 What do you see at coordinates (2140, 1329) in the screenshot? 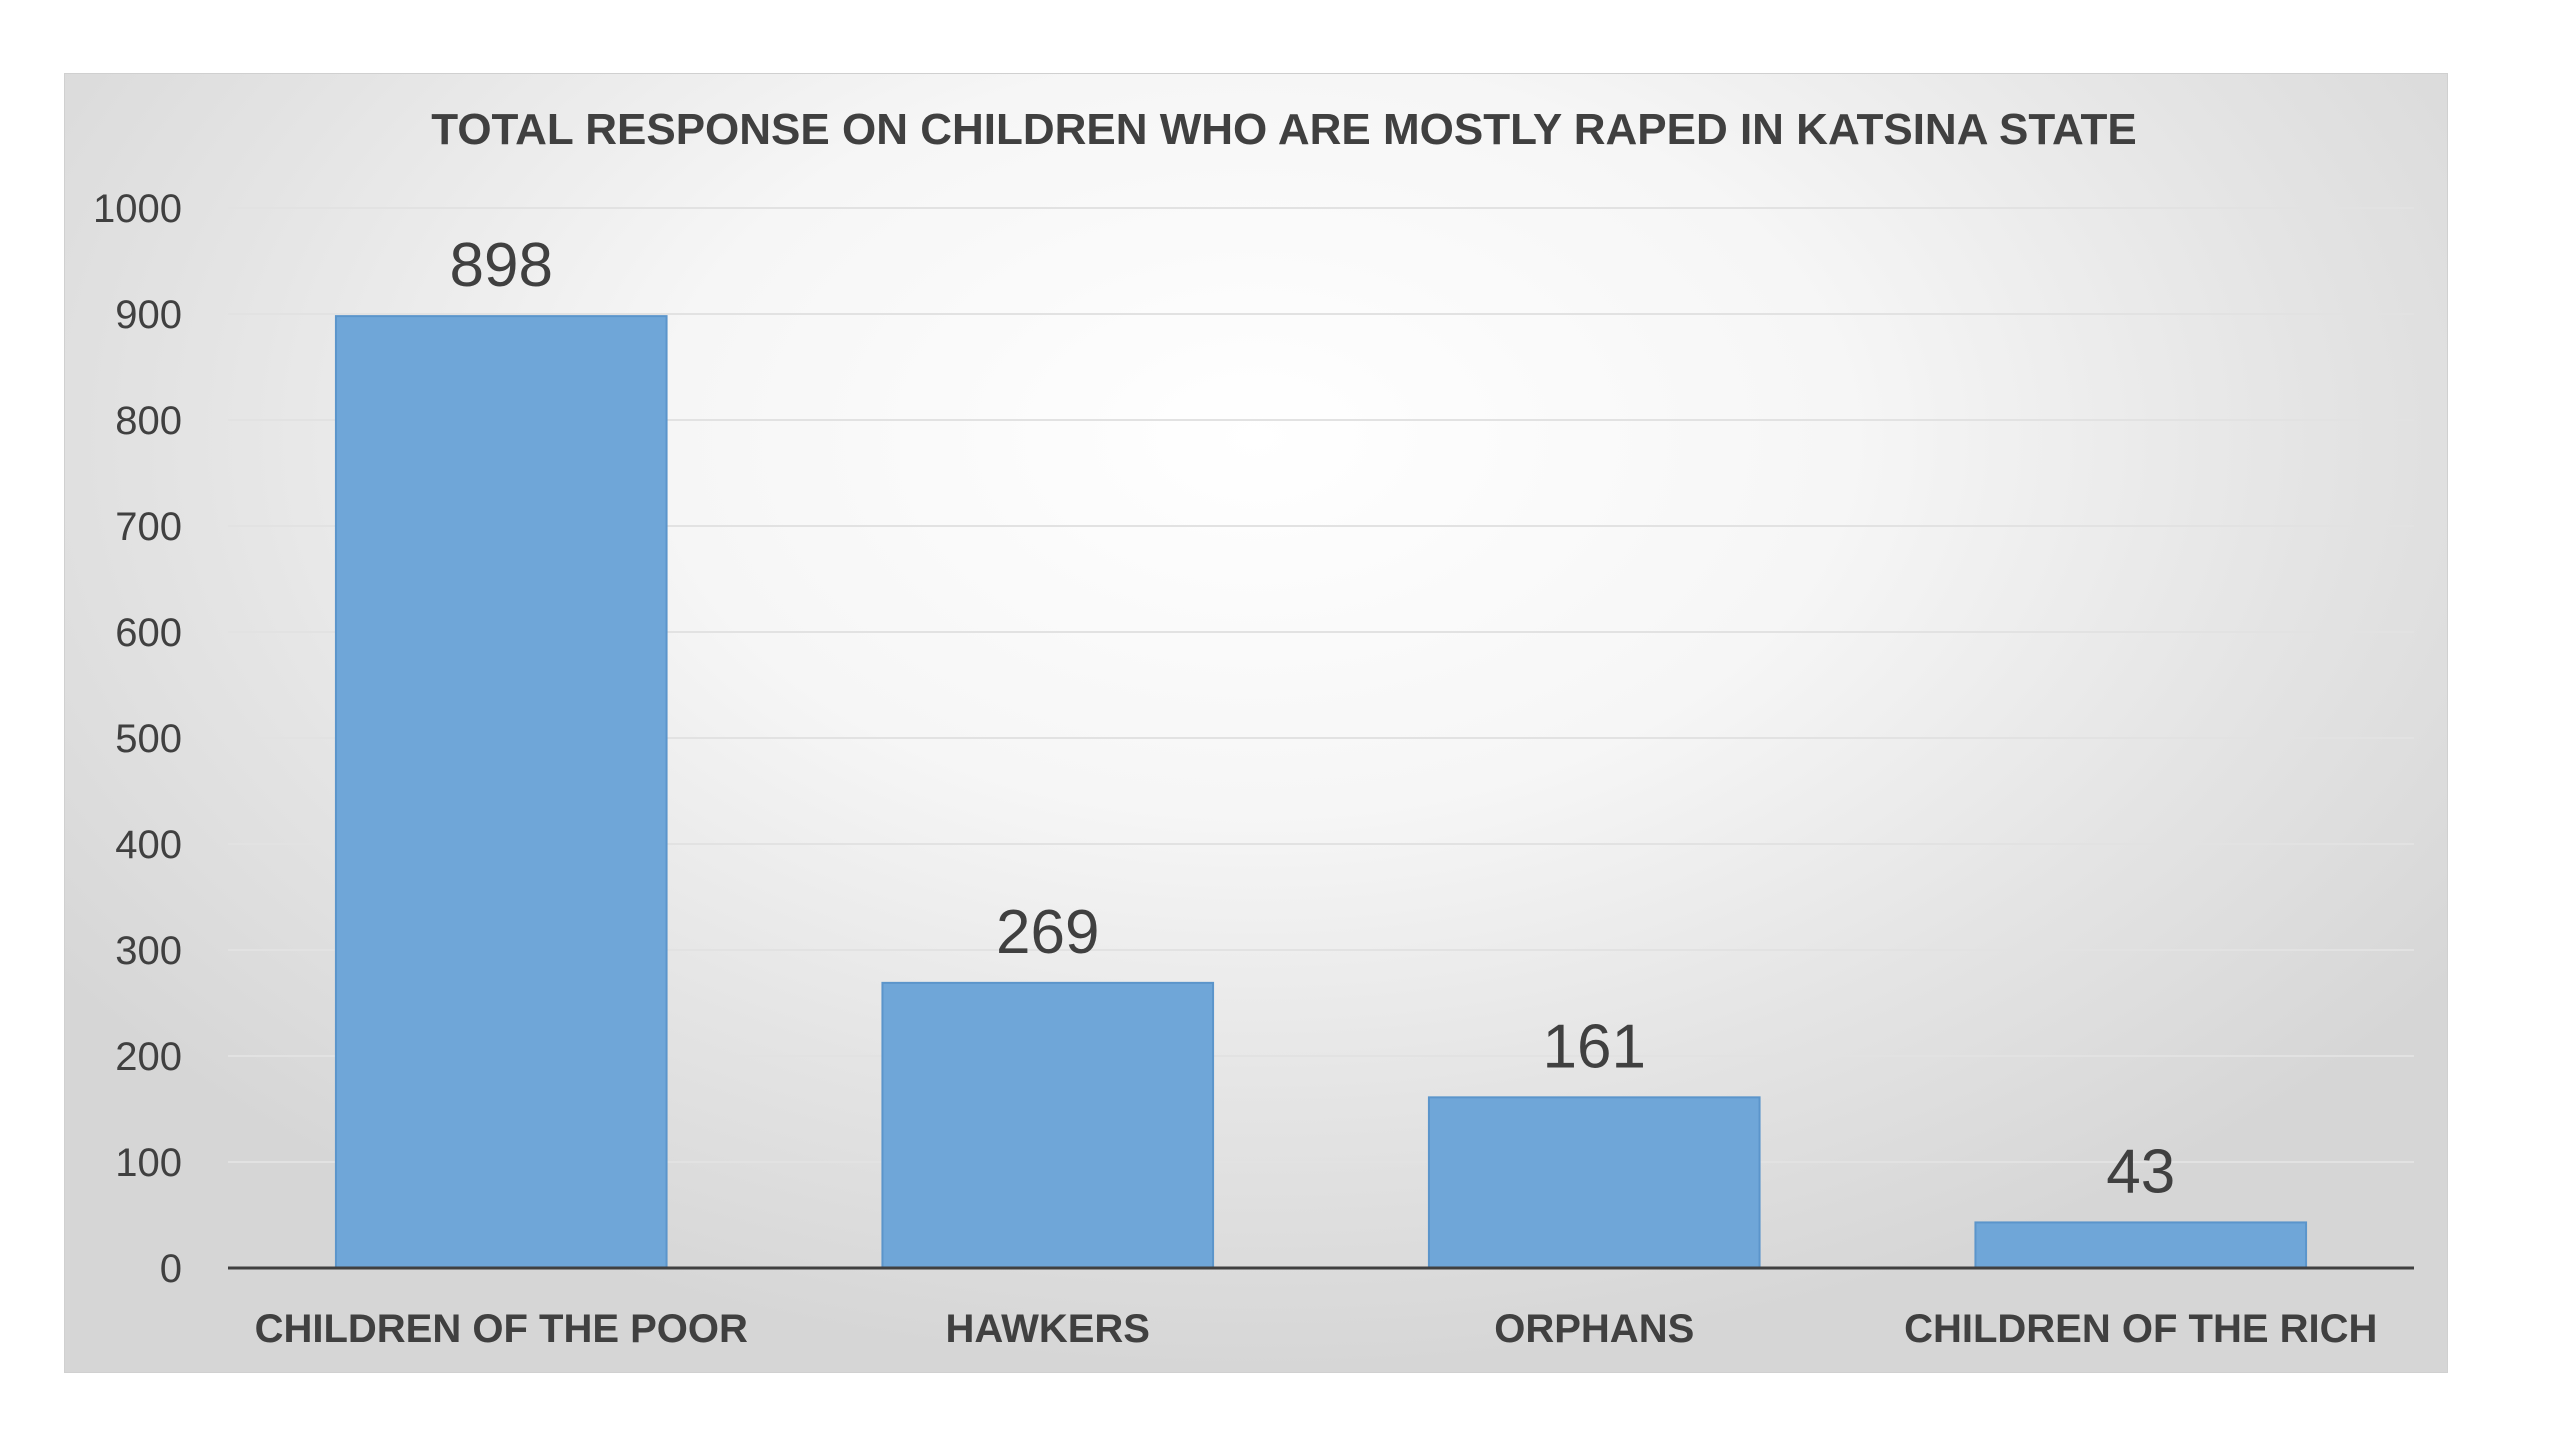
I see `x-category-label: CHILDREN OF THE RICH` at bounding box center [2140, 1329].